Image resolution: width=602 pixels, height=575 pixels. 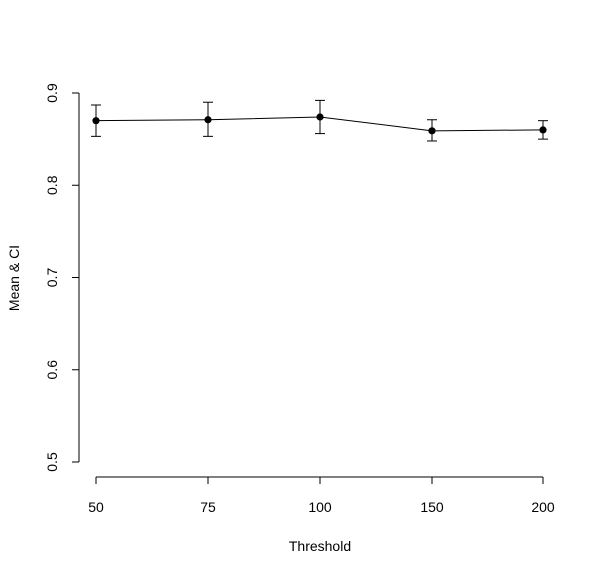 What do you see at coordinates (14, 278) in the screenshot?
I see `y-axis-title: Mean & CI` at bounding box center [14, 278].